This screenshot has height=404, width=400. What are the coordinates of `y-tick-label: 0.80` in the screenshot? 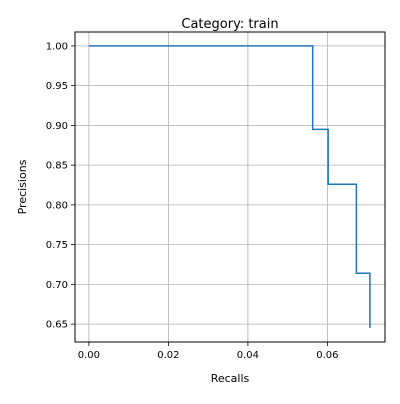 It's located at (57, 205).